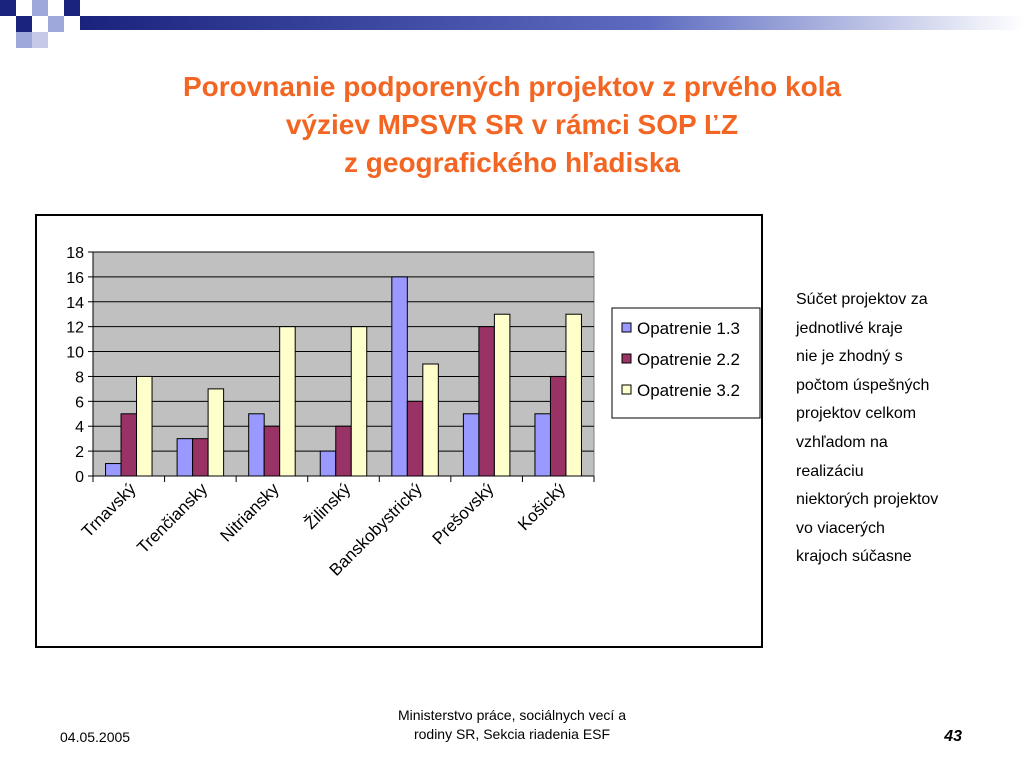  What do you see at coordinates (512, 24) in the screenshot?
I see `decorative-header-bar` at bounding box center [512, 24].